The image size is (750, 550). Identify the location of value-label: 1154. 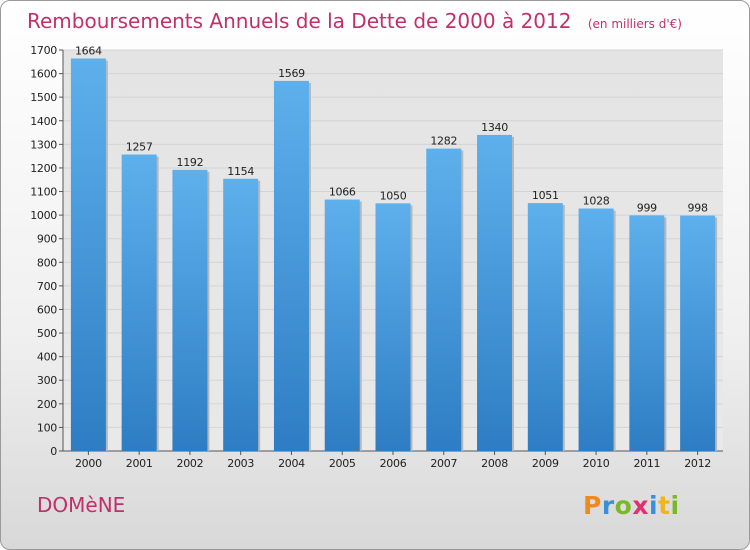
(240, 171).